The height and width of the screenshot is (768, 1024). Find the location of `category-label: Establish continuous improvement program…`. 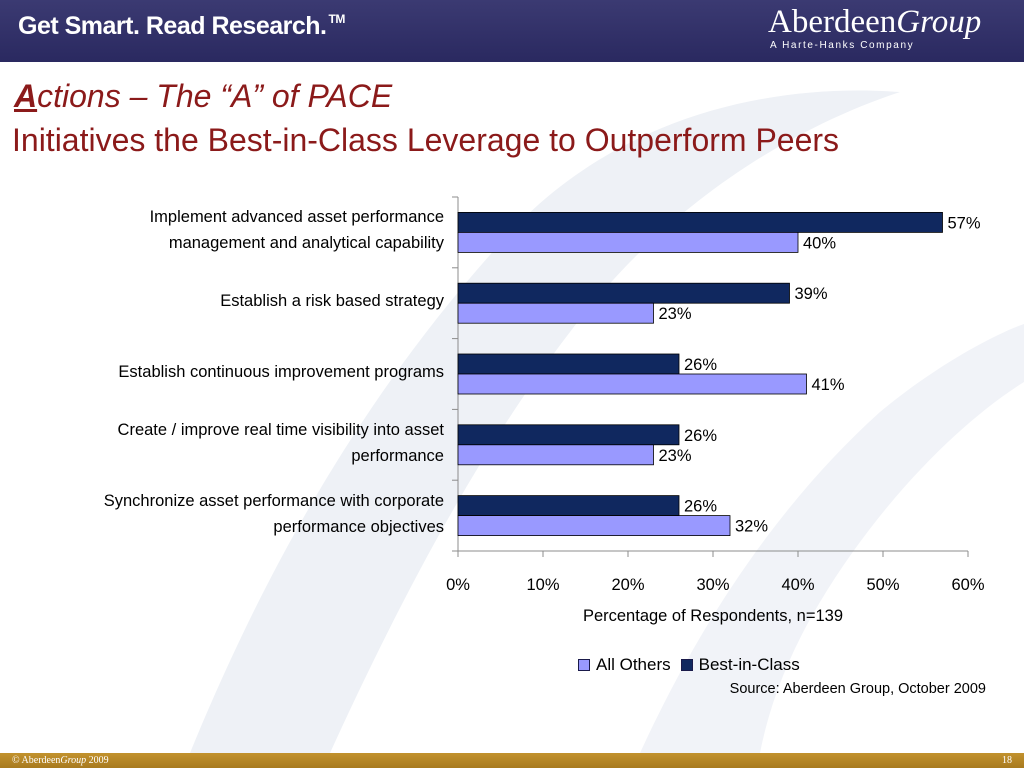

category-label: Establish continuous improvement program… is located at coordinates (229, 372).